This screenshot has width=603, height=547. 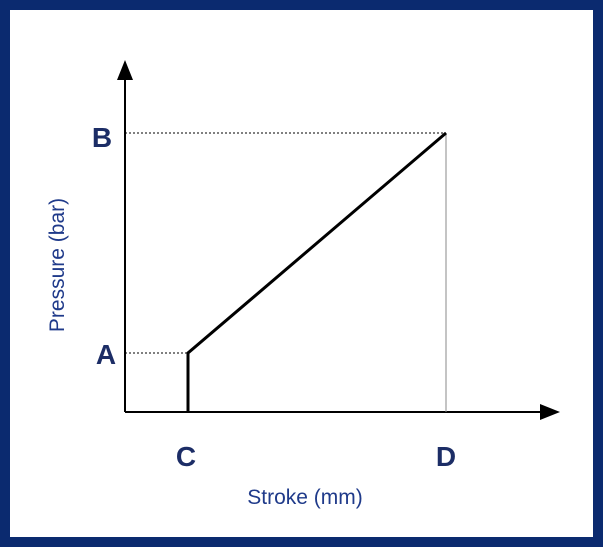 I want to click on label-d: D, so click(x=446, y=456).